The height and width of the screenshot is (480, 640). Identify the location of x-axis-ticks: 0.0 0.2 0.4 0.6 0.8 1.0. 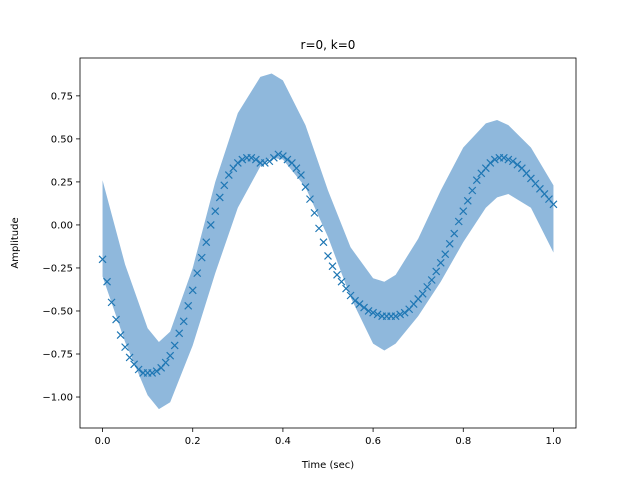
(328, 437).